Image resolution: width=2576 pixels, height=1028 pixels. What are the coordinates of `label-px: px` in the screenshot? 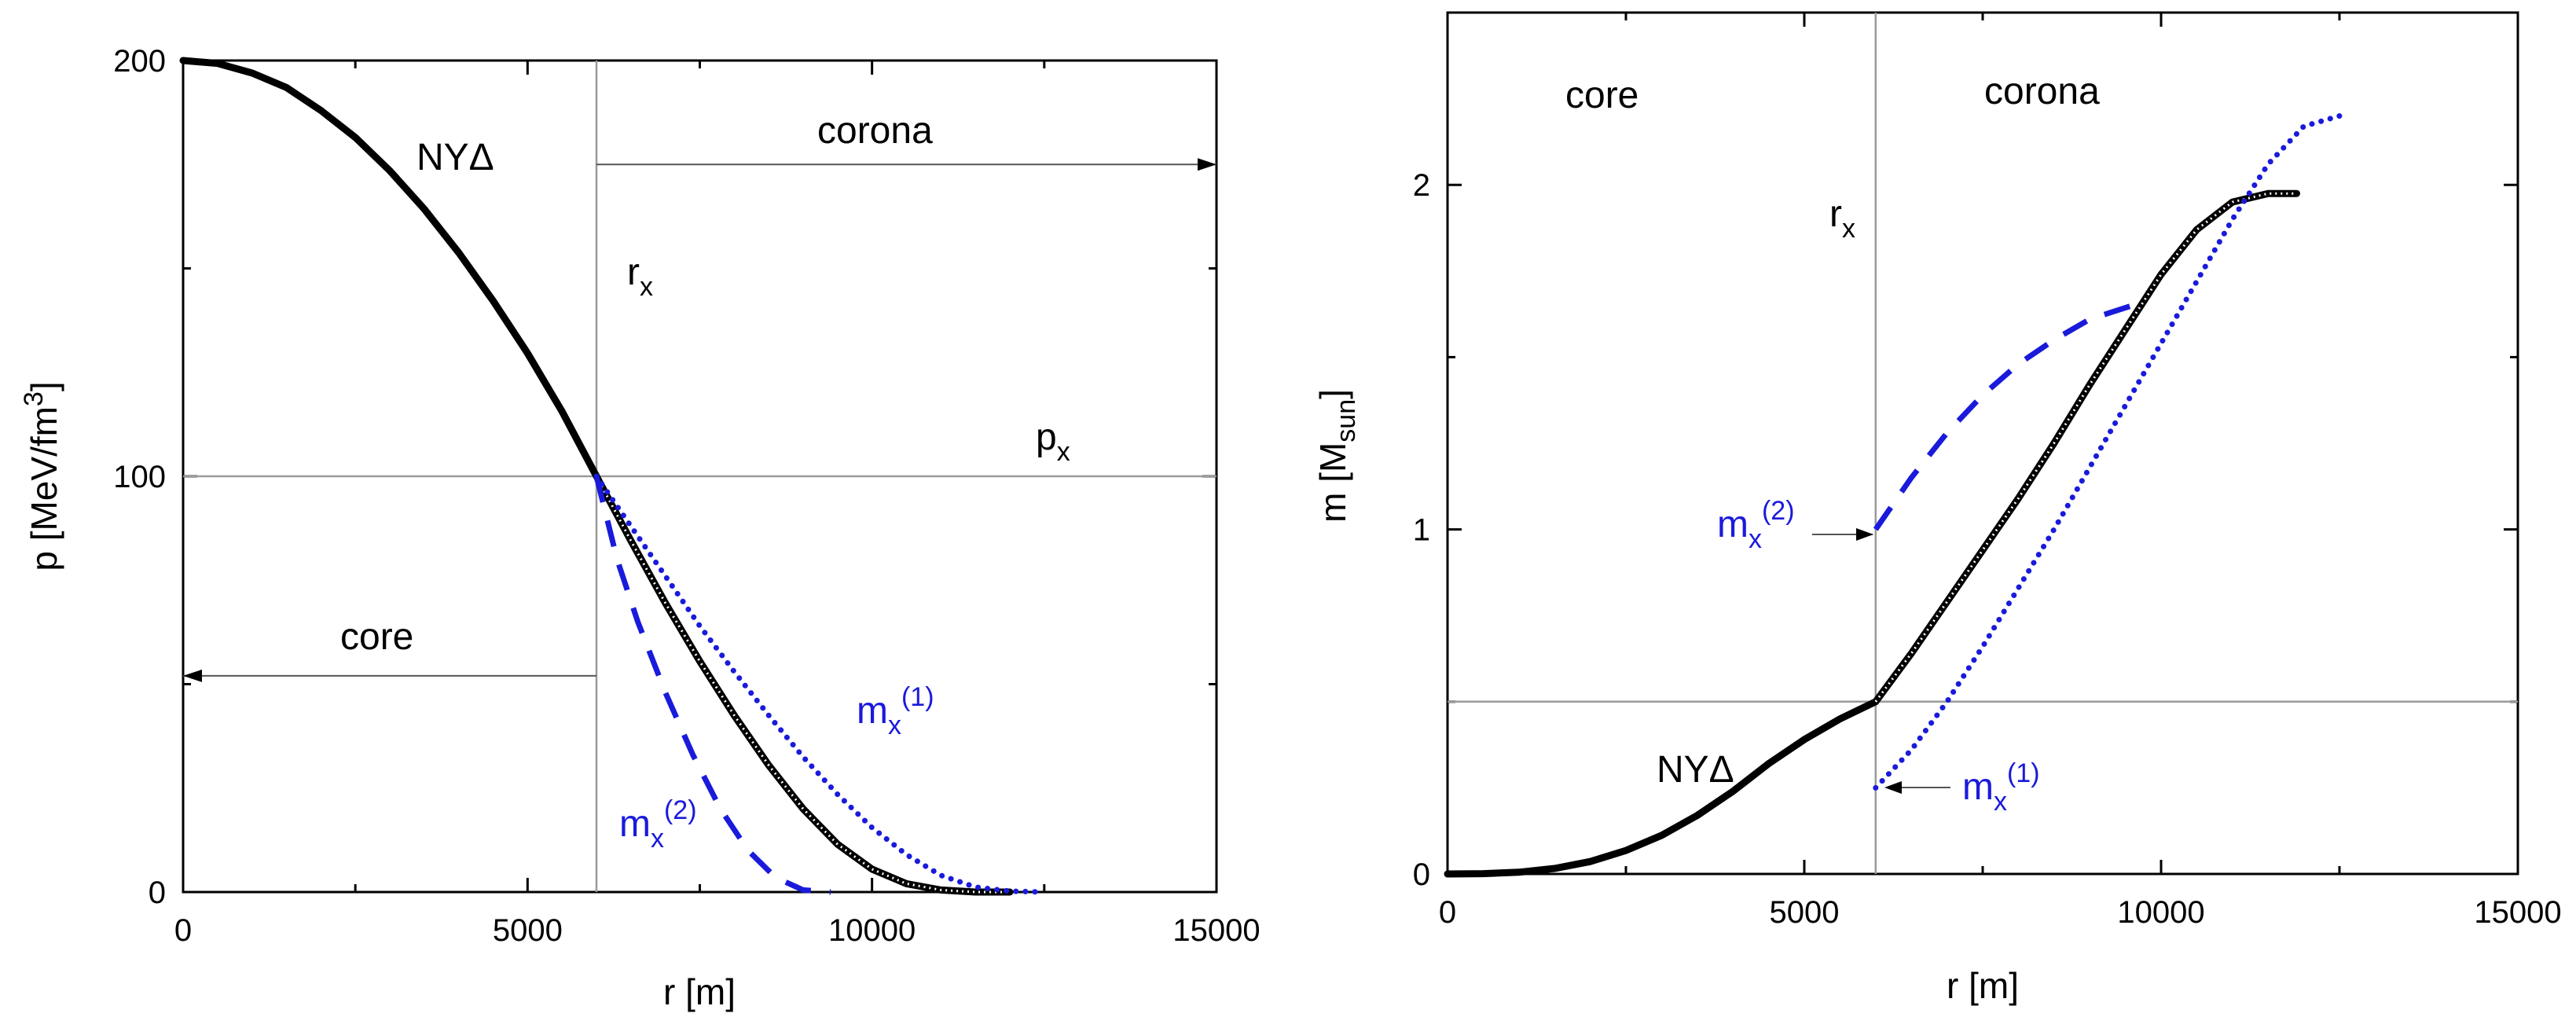 It's located at (1053, 442).